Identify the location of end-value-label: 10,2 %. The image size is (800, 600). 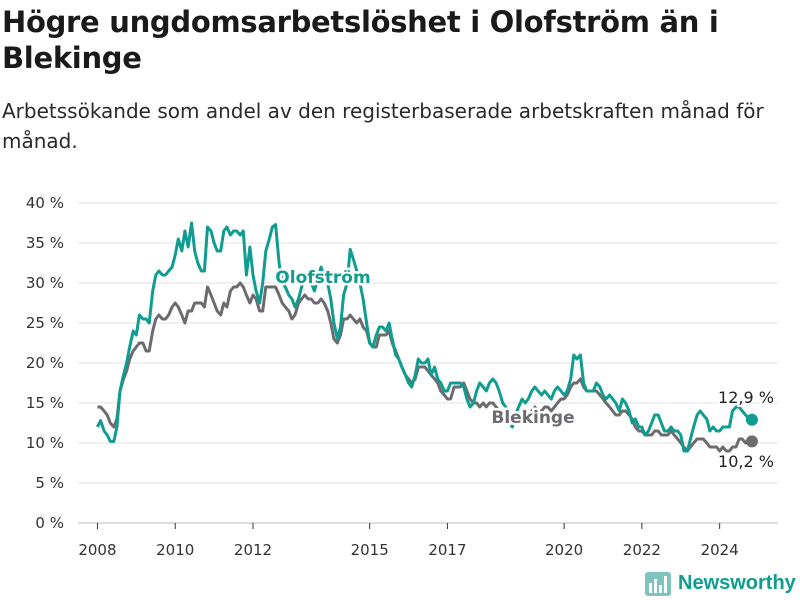
(746, 461).